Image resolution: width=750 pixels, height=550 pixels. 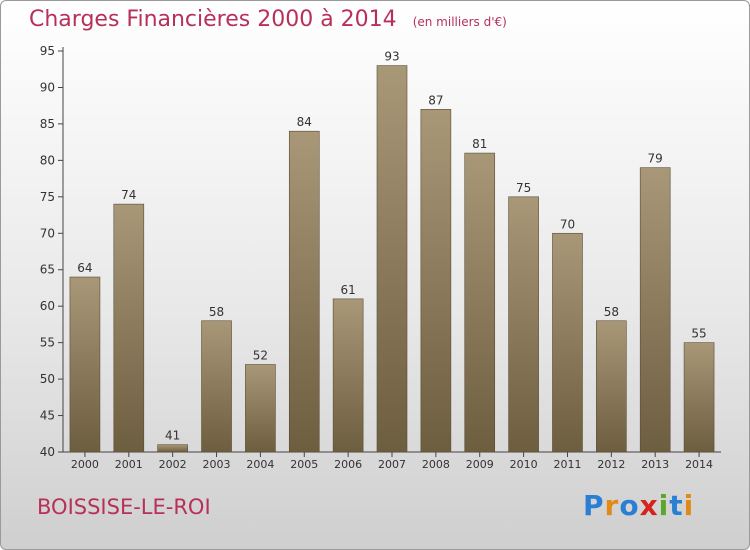 What do you see at coordinates (459, 22) in the screenshot?
I see `chart-subtitle: (en milliers d'€)` at bounding box center [459, 22].